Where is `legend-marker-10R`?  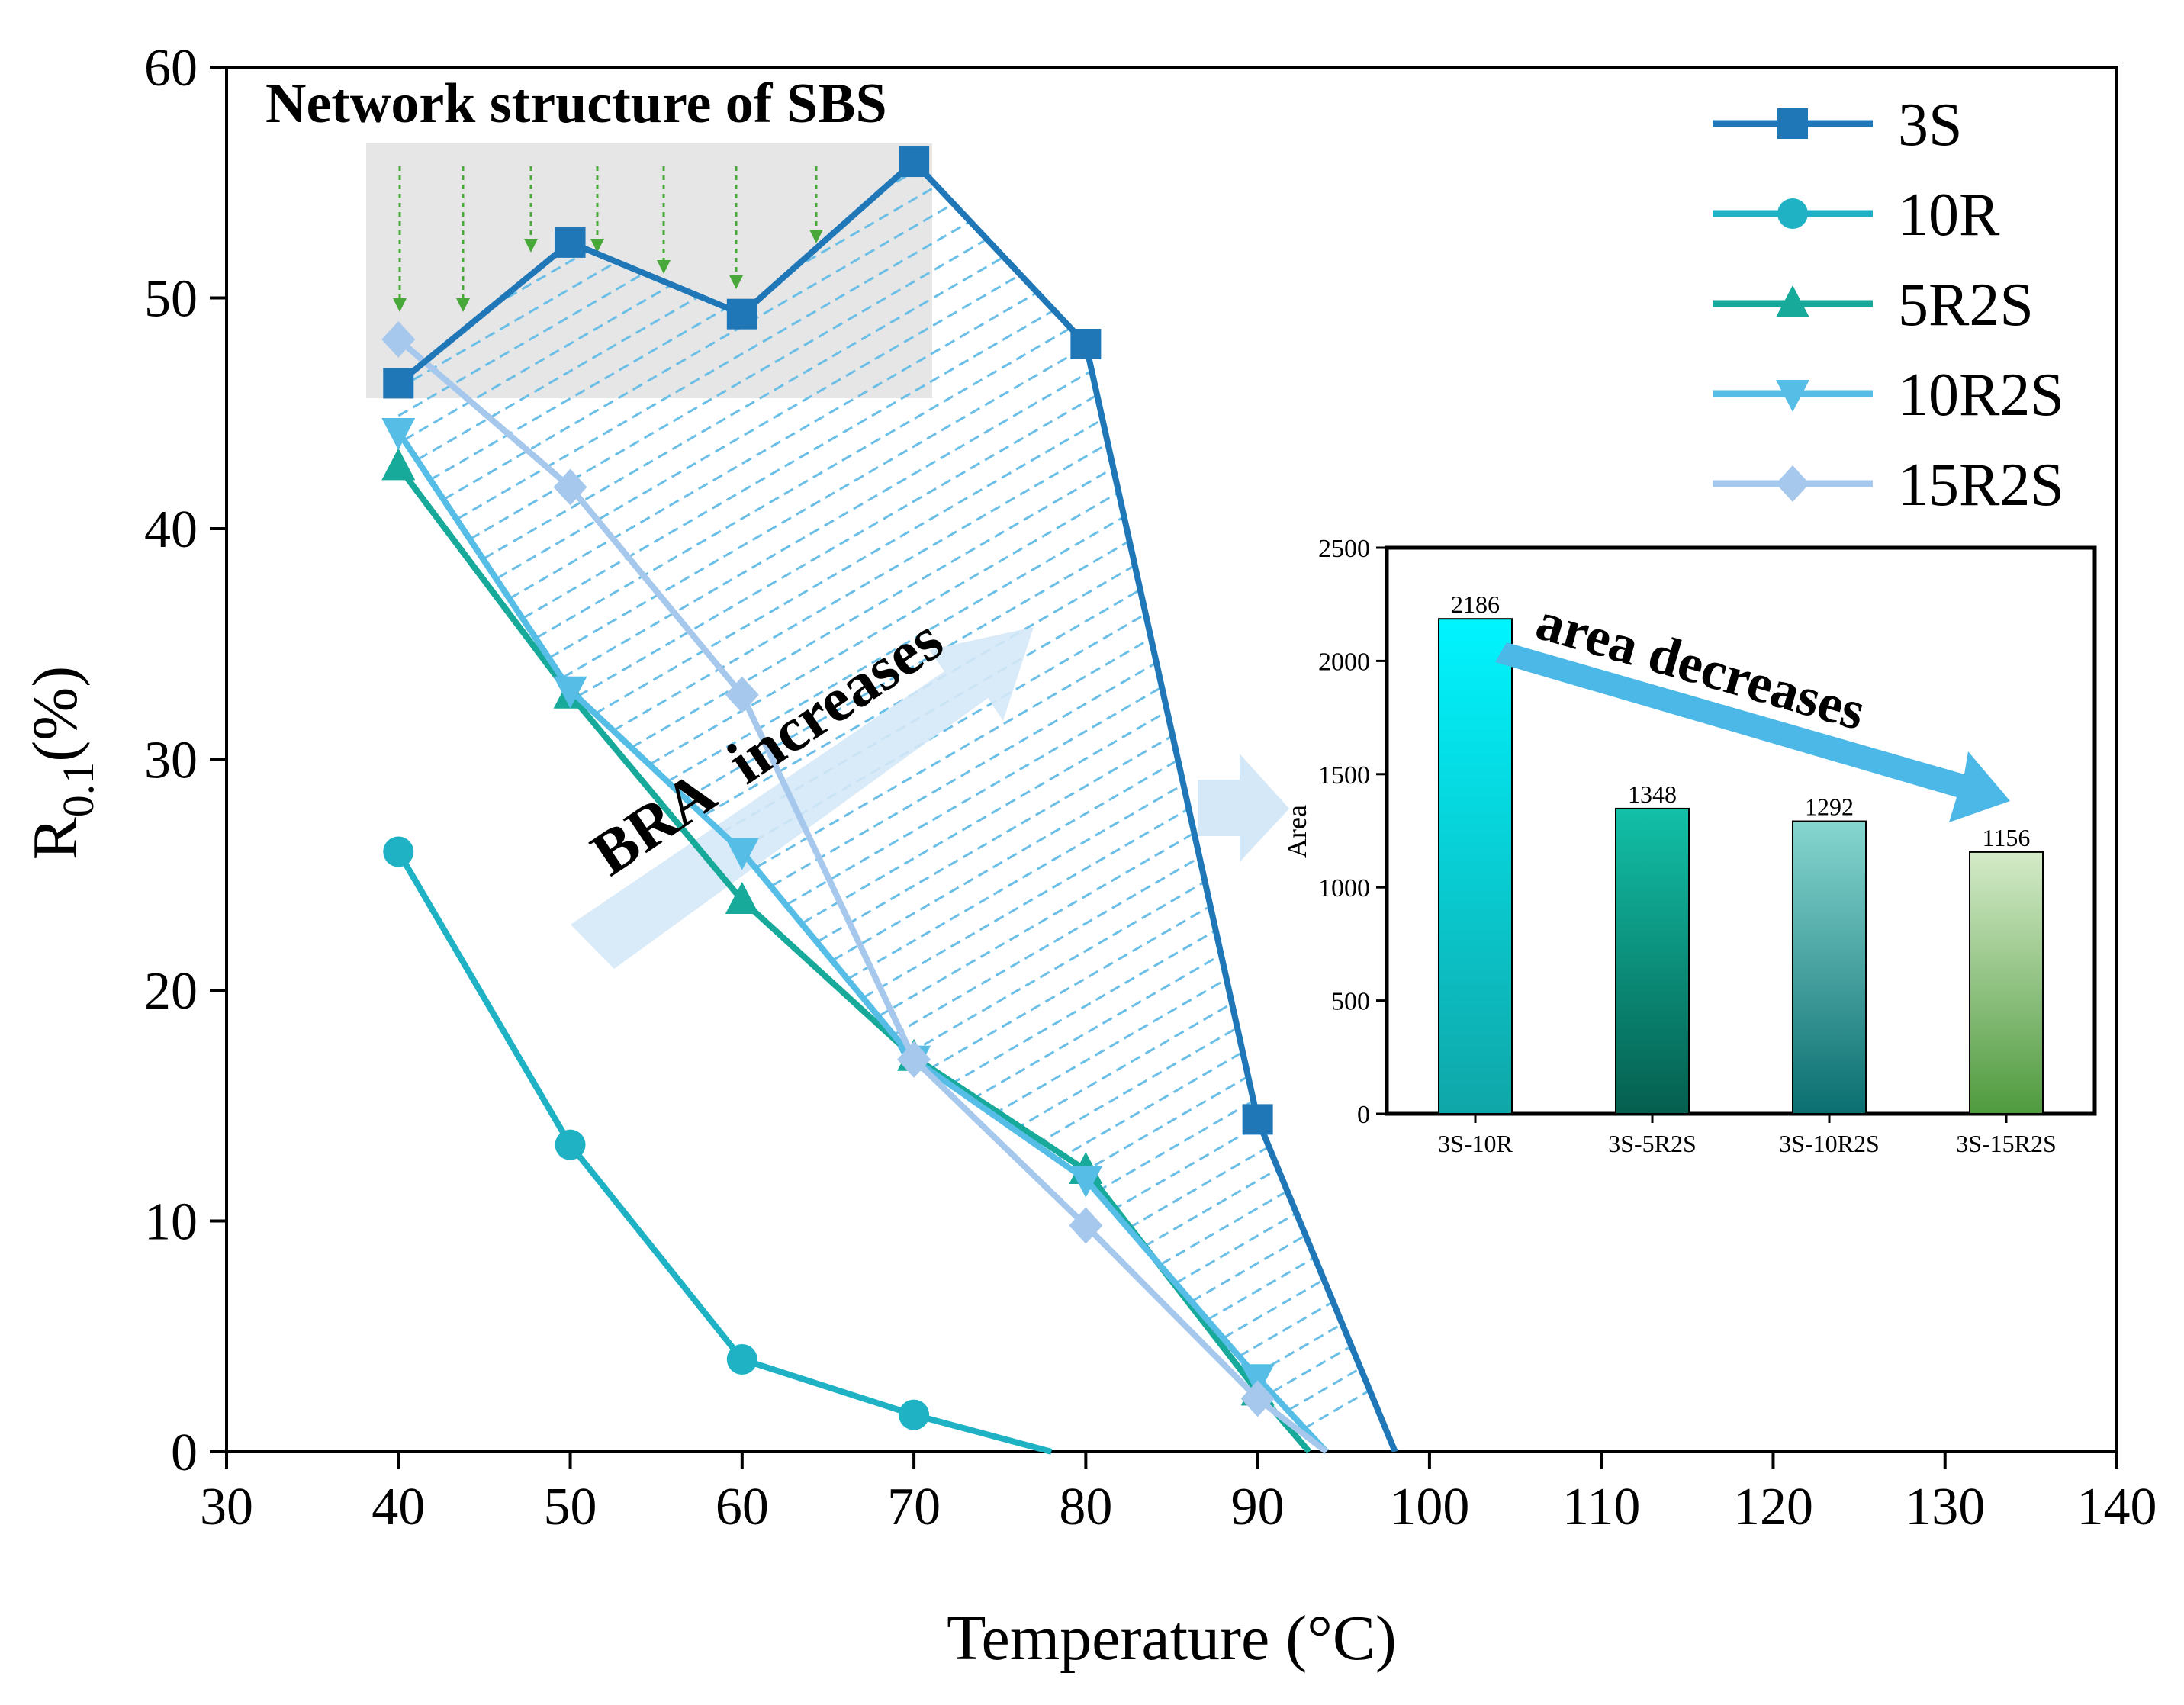
legend-marker-10R is located at coordinates (1792, 213).